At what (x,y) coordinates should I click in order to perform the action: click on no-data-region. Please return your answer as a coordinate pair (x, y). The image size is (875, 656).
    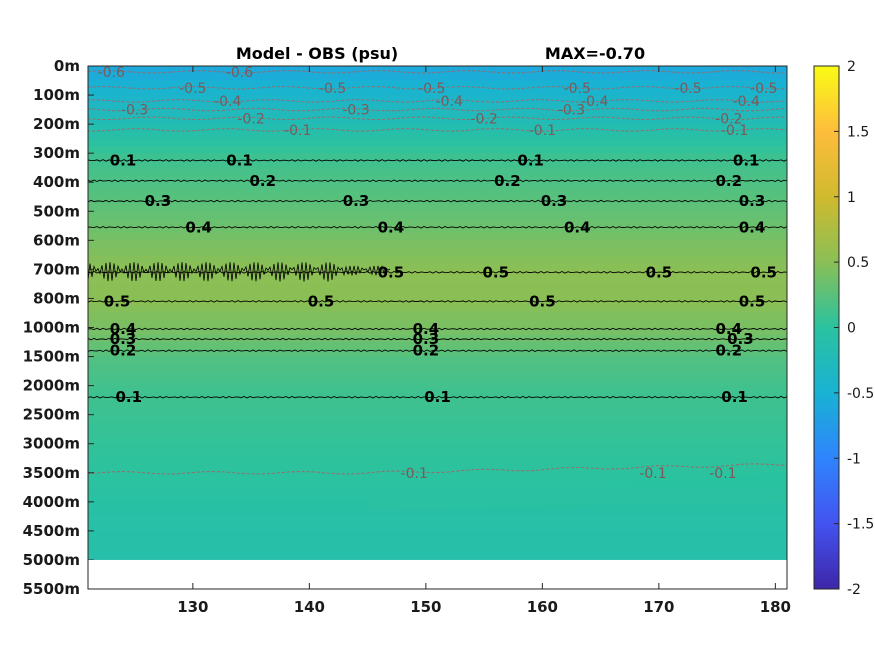
    Looking at the image, I should click on (437, 574).